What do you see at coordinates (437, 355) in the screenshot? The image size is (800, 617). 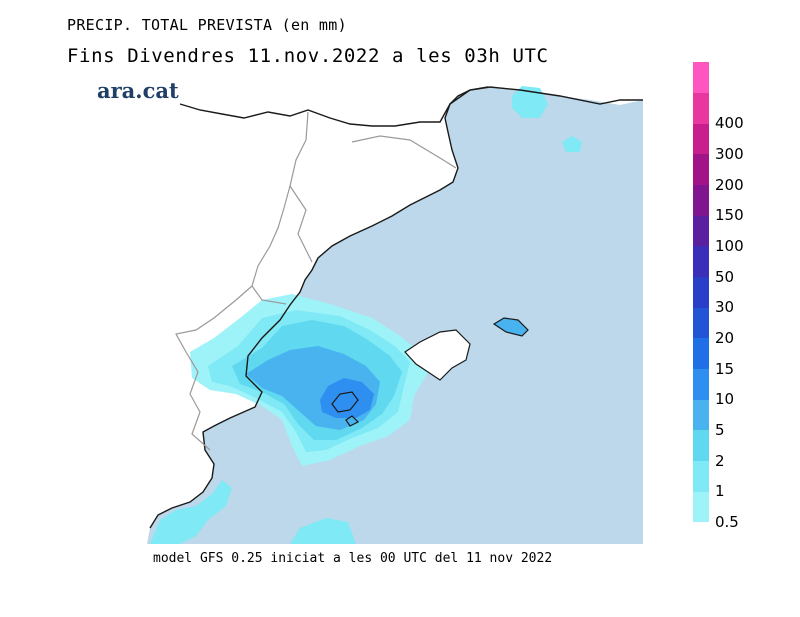 I see `mallorca-island` at bounding box center [437, 355].